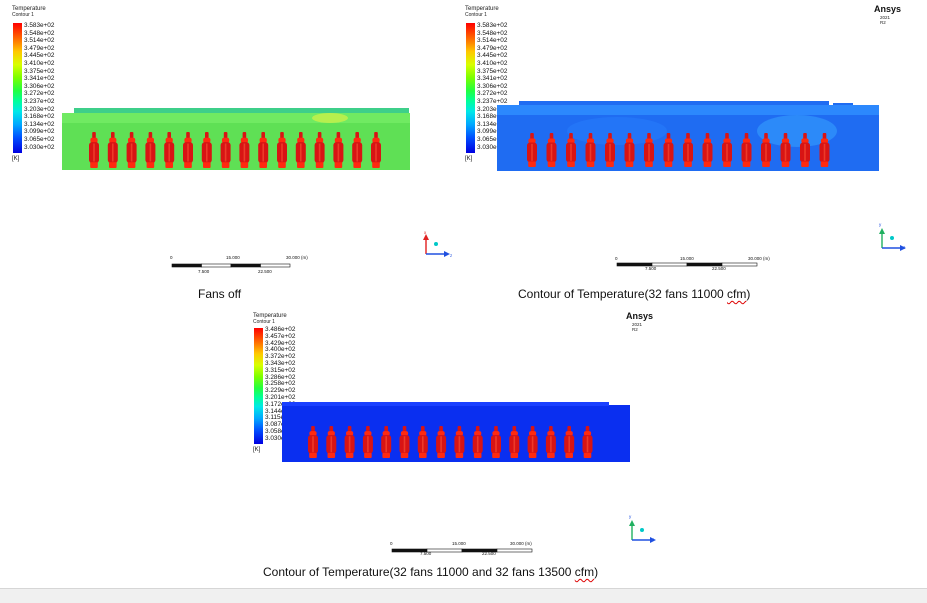  I want to click on legend-value: 3.375e+02, so click(492, 71).